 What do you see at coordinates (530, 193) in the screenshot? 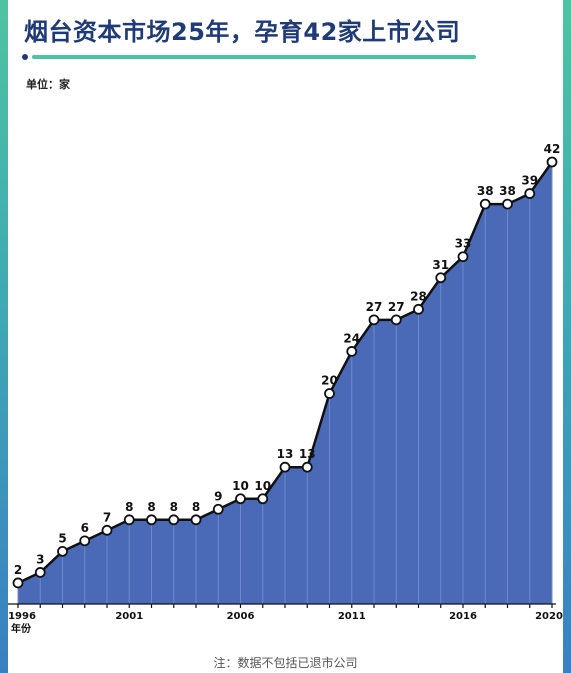
I see `data-point-2019` at bounding box center [530, 193].